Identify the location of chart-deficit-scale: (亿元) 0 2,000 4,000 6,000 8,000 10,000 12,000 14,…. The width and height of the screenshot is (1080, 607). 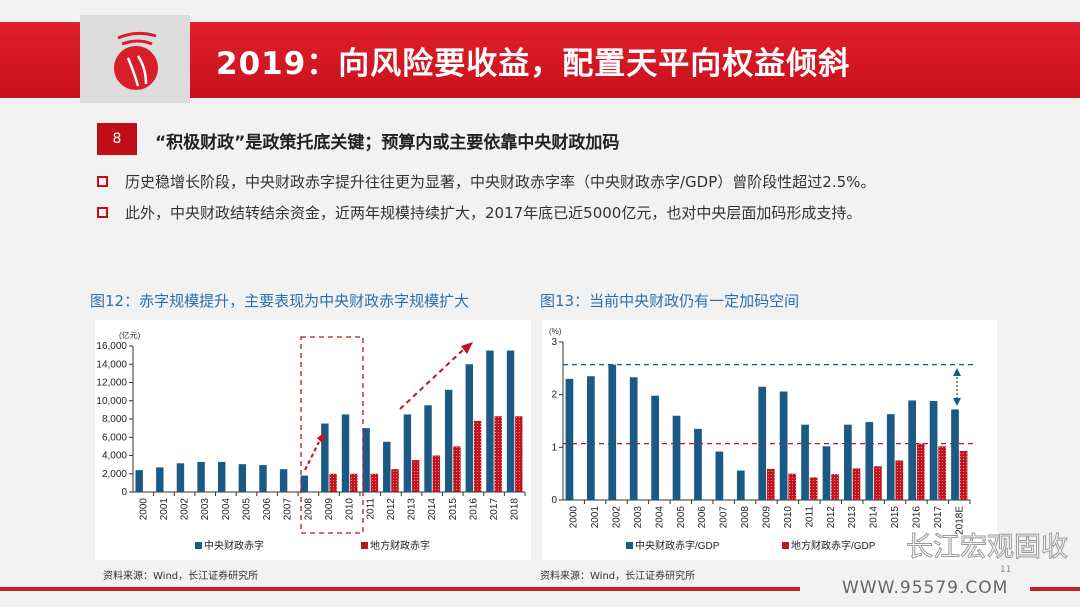
(311, 441).